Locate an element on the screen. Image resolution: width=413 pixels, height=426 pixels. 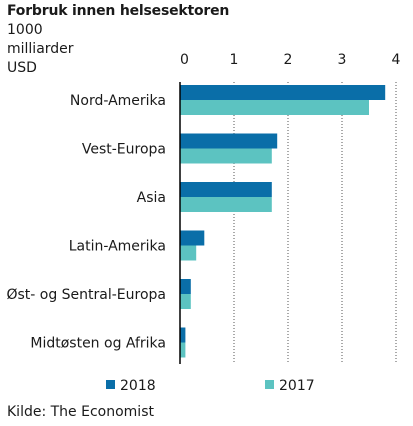
legend-swatch-2018 is located at coordinates (110, 384).